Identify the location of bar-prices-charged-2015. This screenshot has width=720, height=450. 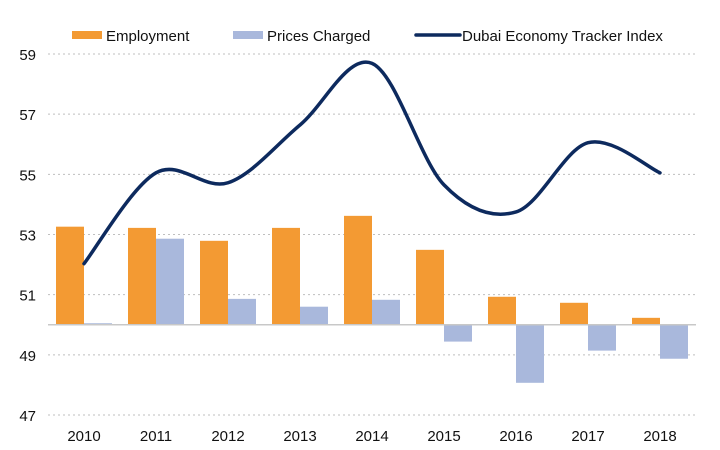
(458, 333).